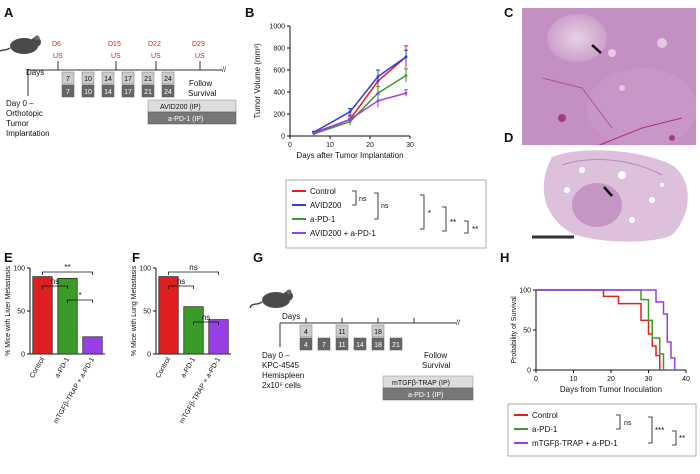 This screenshot has width=700, height=474. Describe the element at coordinates (134, 310) in the screenshot. I see `y-axis-label: % Mice with Lung Metastasis` at that location.